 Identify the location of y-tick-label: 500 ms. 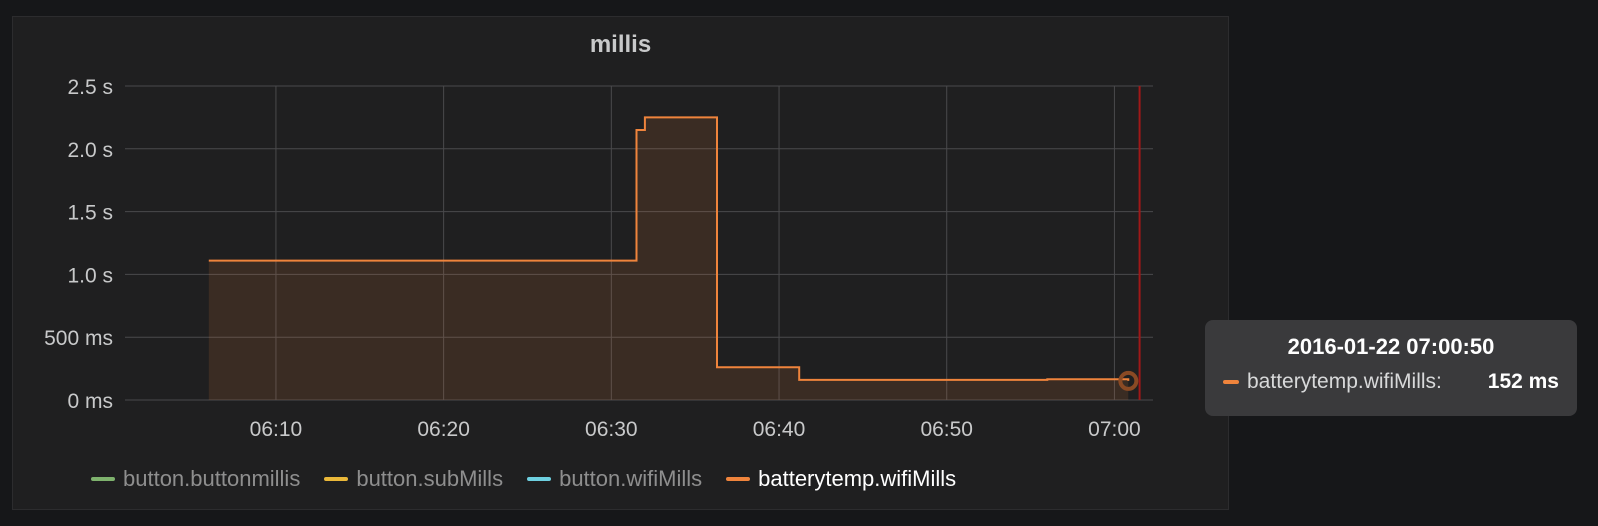
(78, 338).